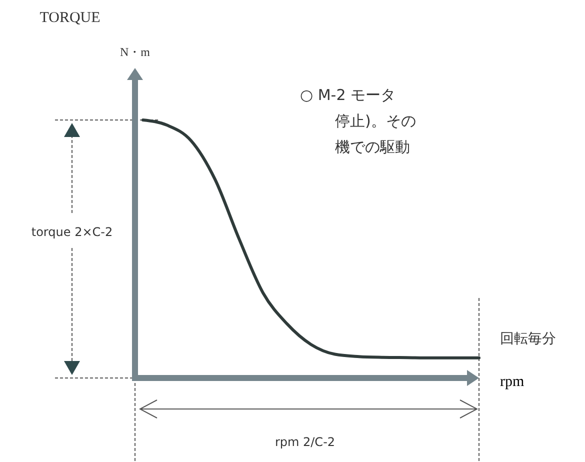 The height and width of the screenshot is (462, 585). Describe the element at coordinates (528, 339) in the screenshot. I see `text: 回転毎分` at that location.